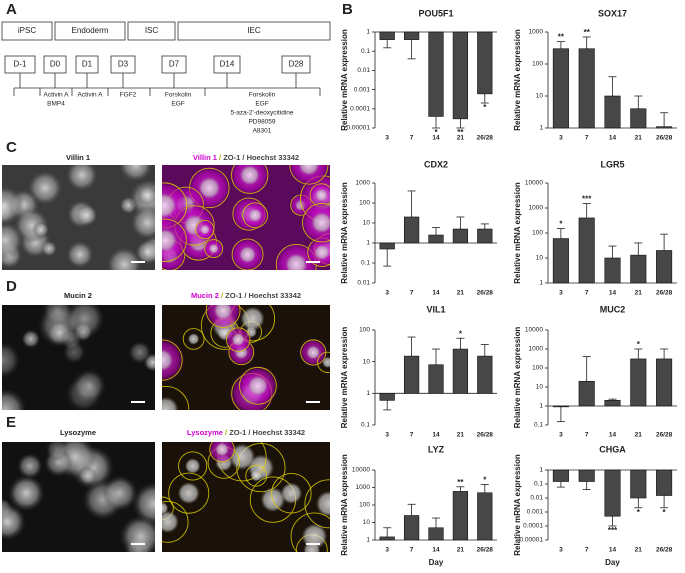 The height and width of the screenshot is (573, 685). Describe the element at coordinates (536, 498) in the screenshot. I see `y-tick-label: 0.01` at that location.